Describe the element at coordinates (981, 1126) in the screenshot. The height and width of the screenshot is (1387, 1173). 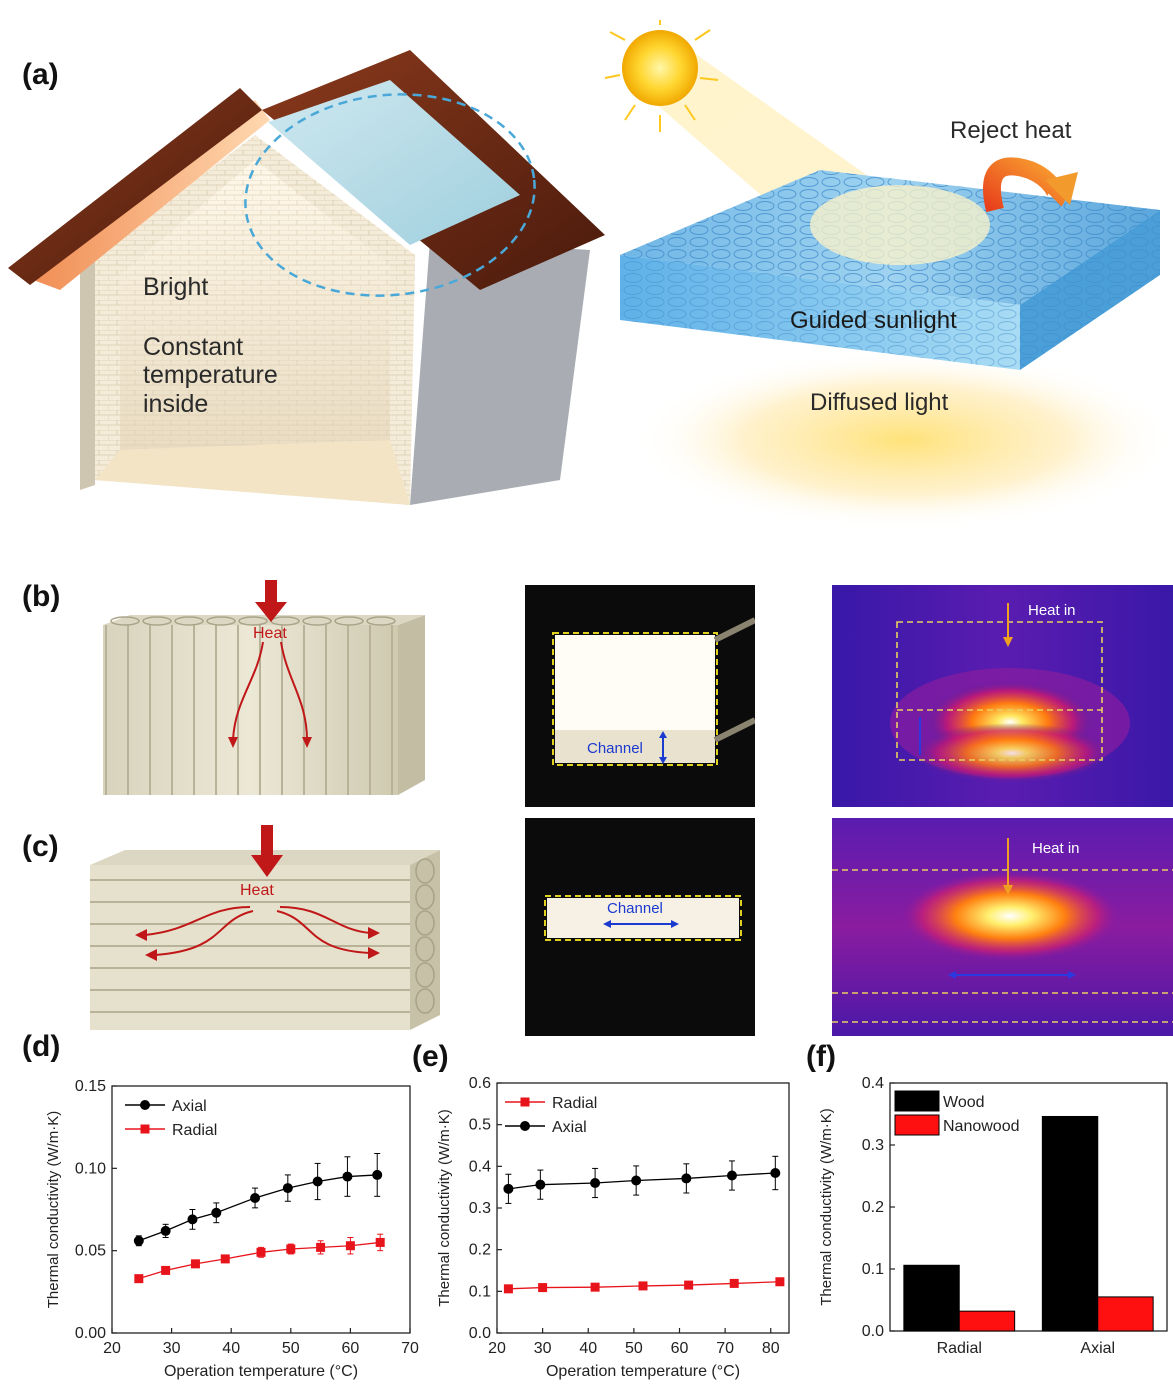
I see `legend-label-nanowood: Nanowood` at that location.